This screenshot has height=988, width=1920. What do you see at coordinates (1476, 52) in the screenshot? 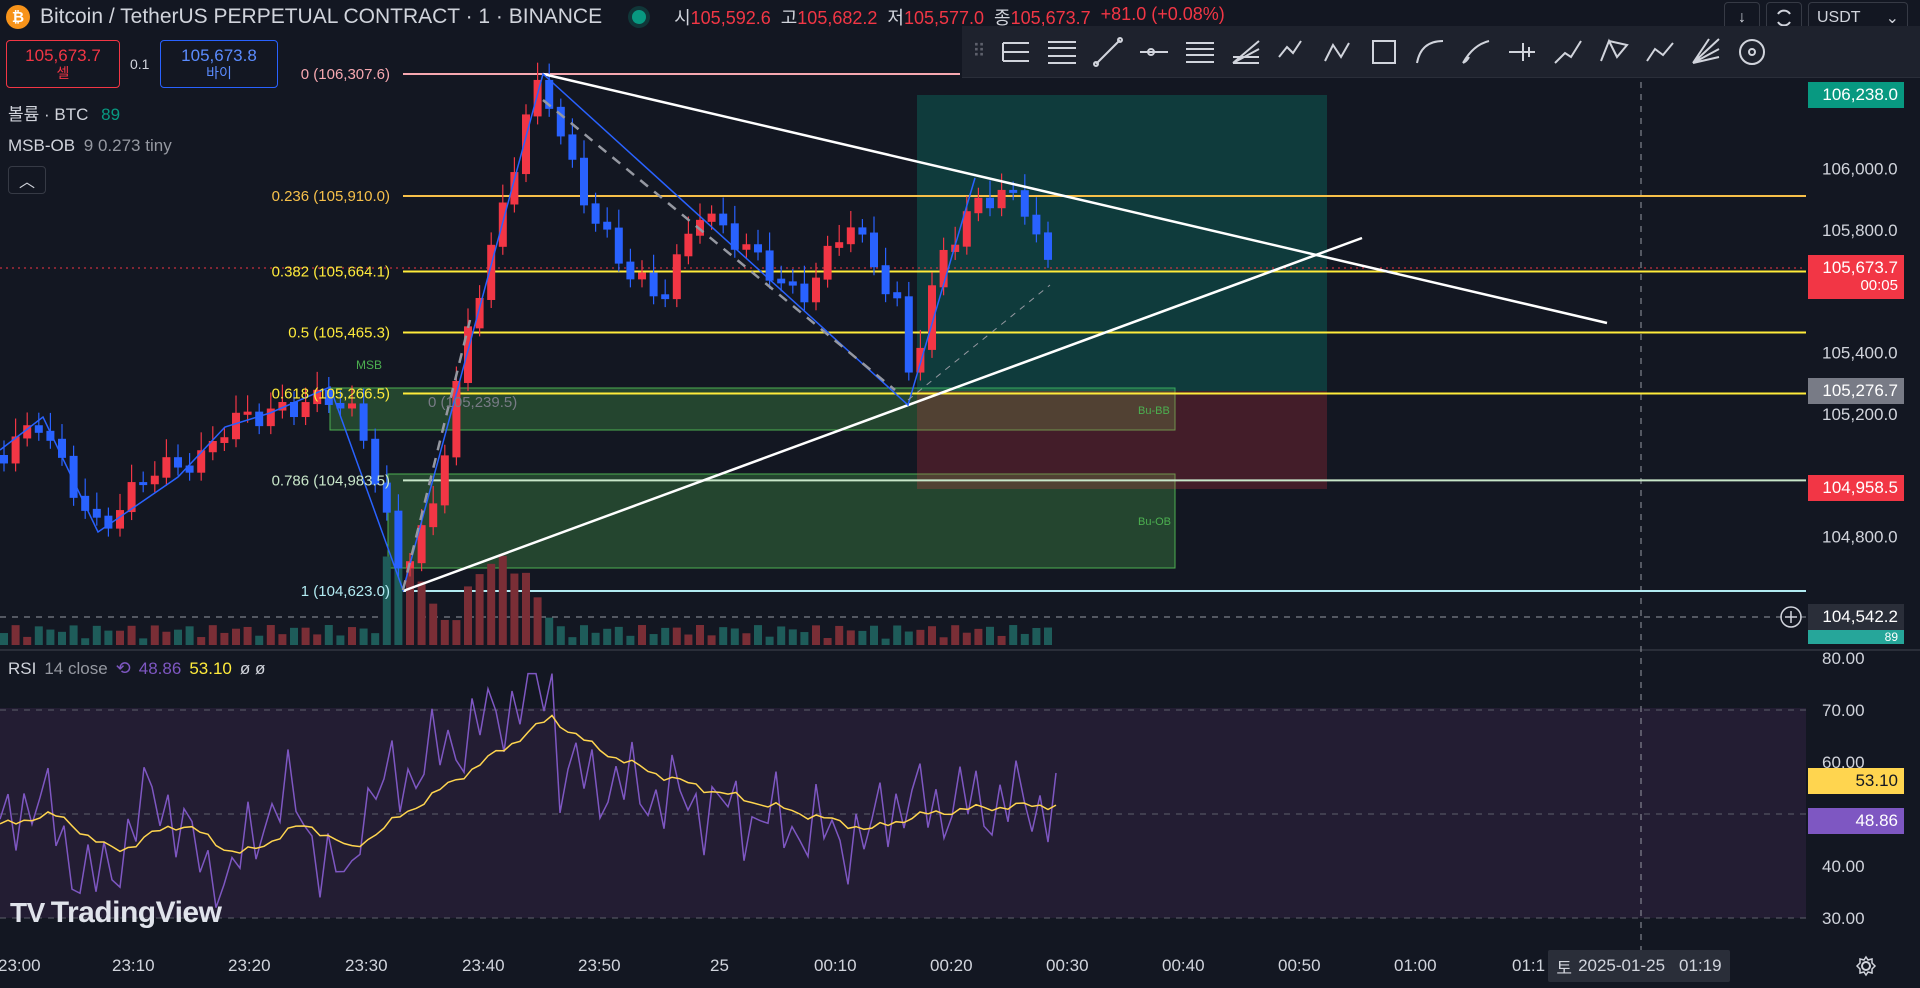
I see `tool-brush-button` at bounding box center [1476, 52].